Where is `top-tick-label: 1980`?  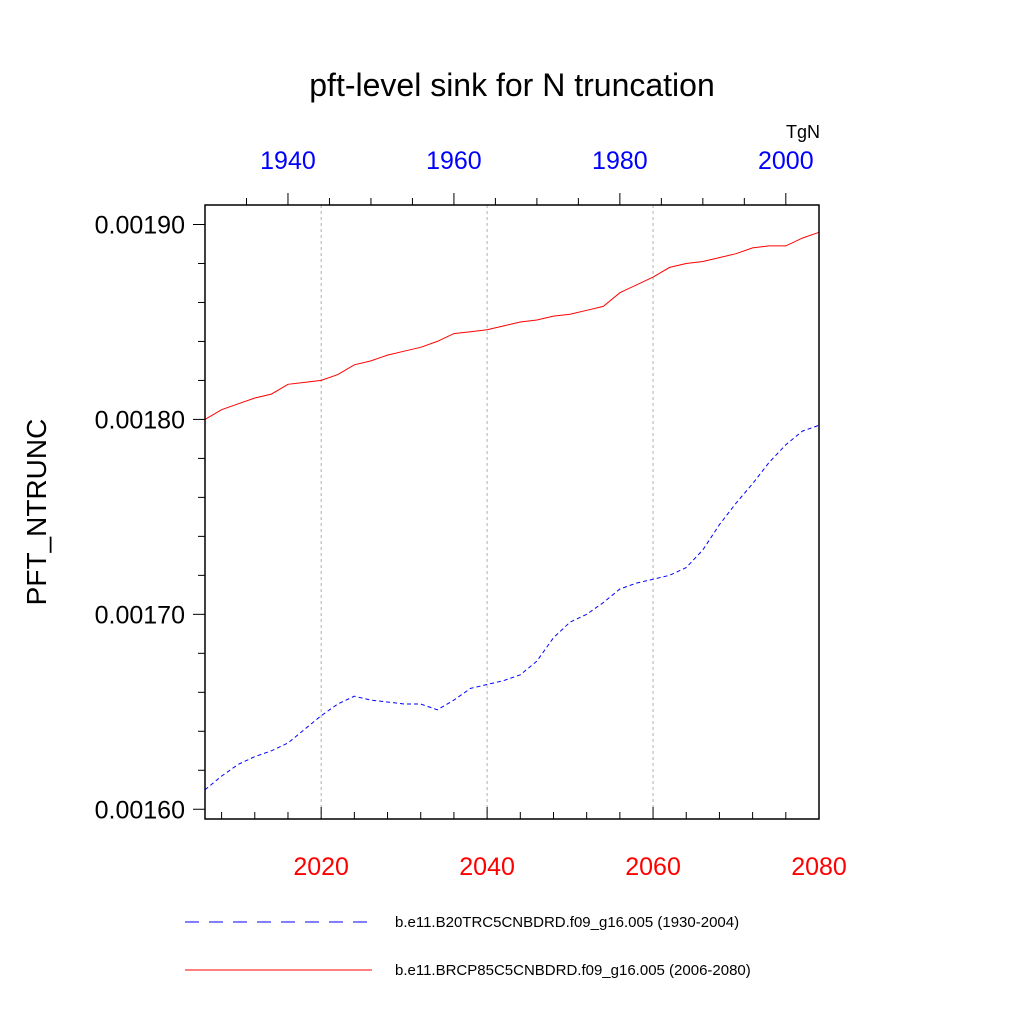 top-tick-label: 1980 is located at coordinates (620, 161).